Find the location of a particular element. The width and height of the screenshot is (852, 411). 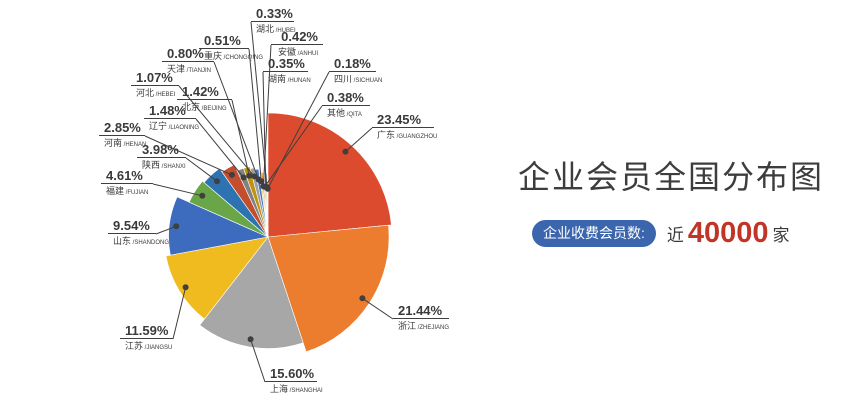

slice-label-fujian: 4.61% 福建 /FUJIAN is located at coordinates (127, 183).